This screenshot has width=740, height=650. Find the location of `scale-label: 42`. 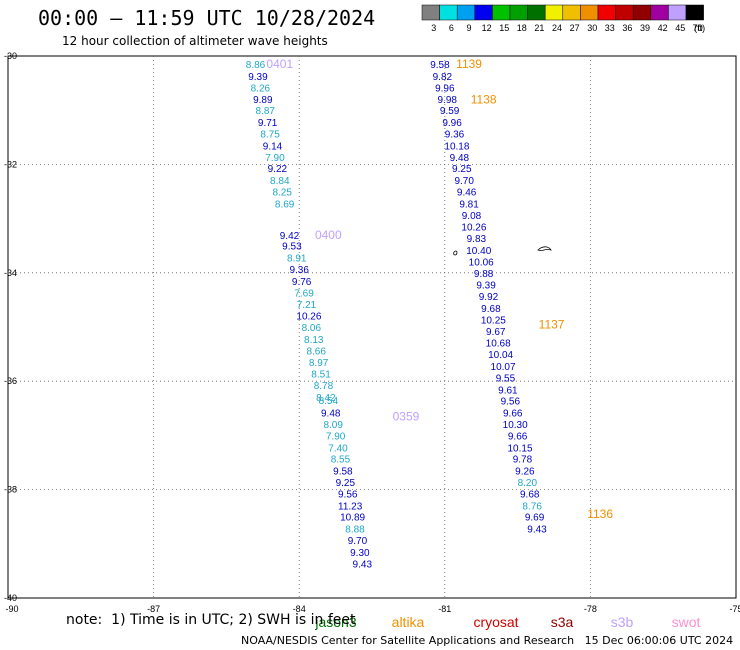

scale-label: 42 is located at coordinates (663, 28).